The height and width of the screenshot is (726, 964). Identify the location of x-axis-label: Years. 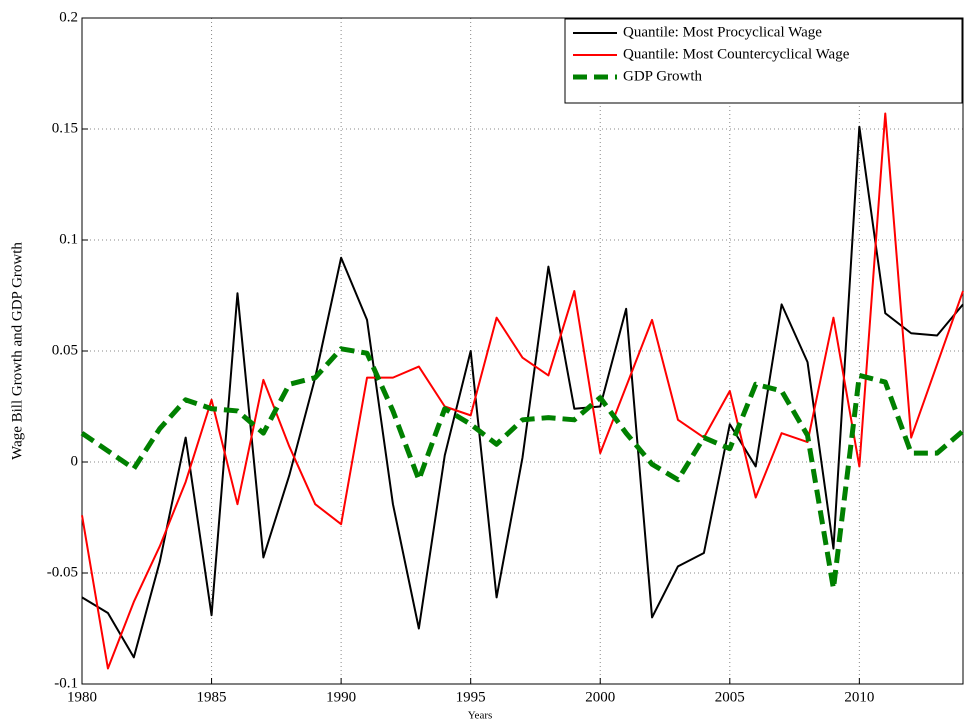
(480, 716).